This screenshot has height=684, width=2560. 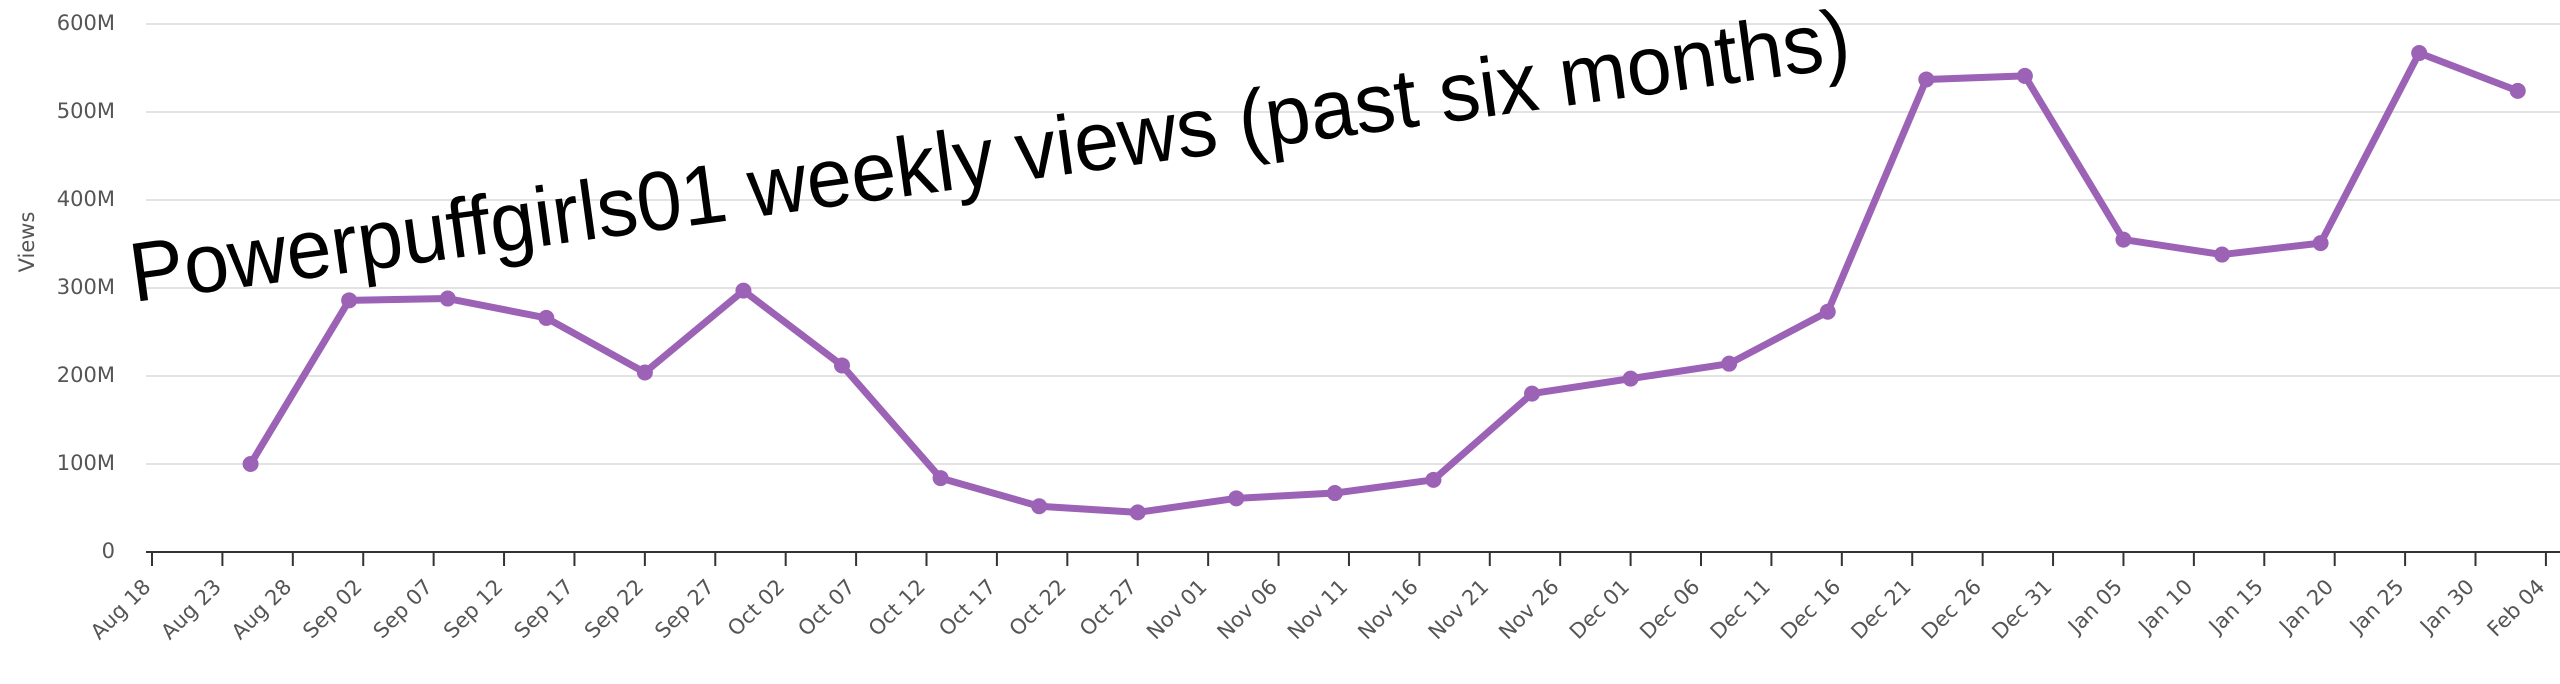 I want to click on x-tick-label: Oct 27, so click(x=1108, y=608).